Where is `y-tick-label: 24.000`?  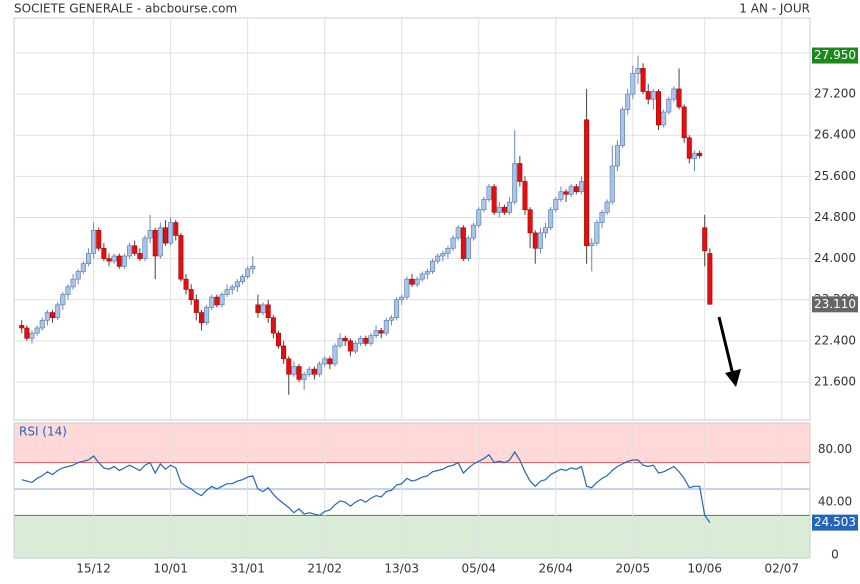 y-tick-label: 24.000 is located at coordinates (835, 258).